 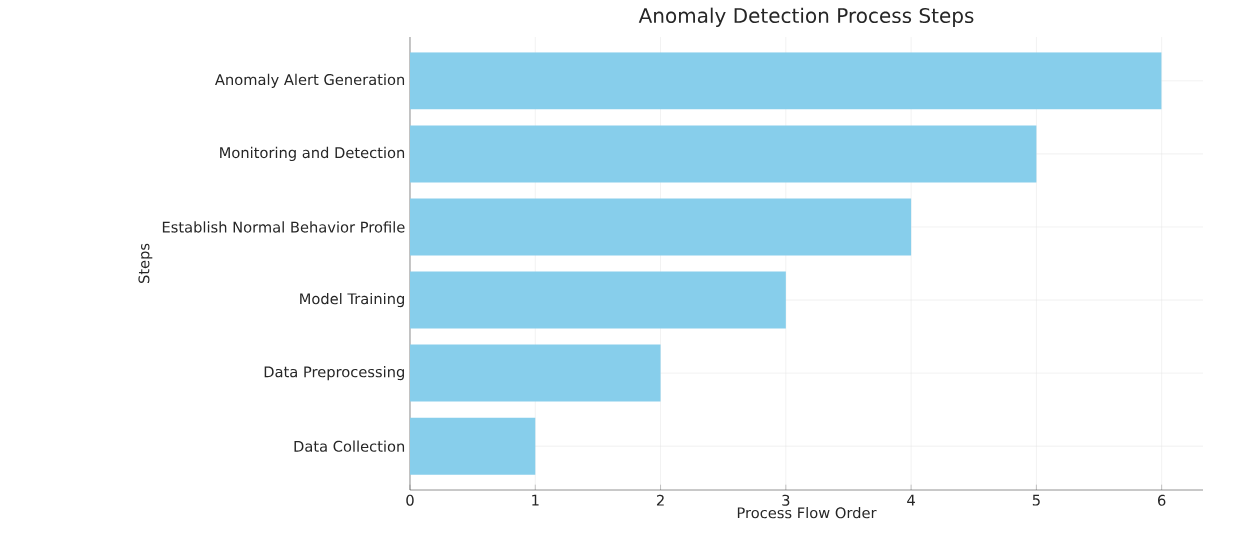 What do you see at coordinates (1162, 500) in the screenshot?
I see `x-tick-label: 6` at bounding box center [1162, 500].